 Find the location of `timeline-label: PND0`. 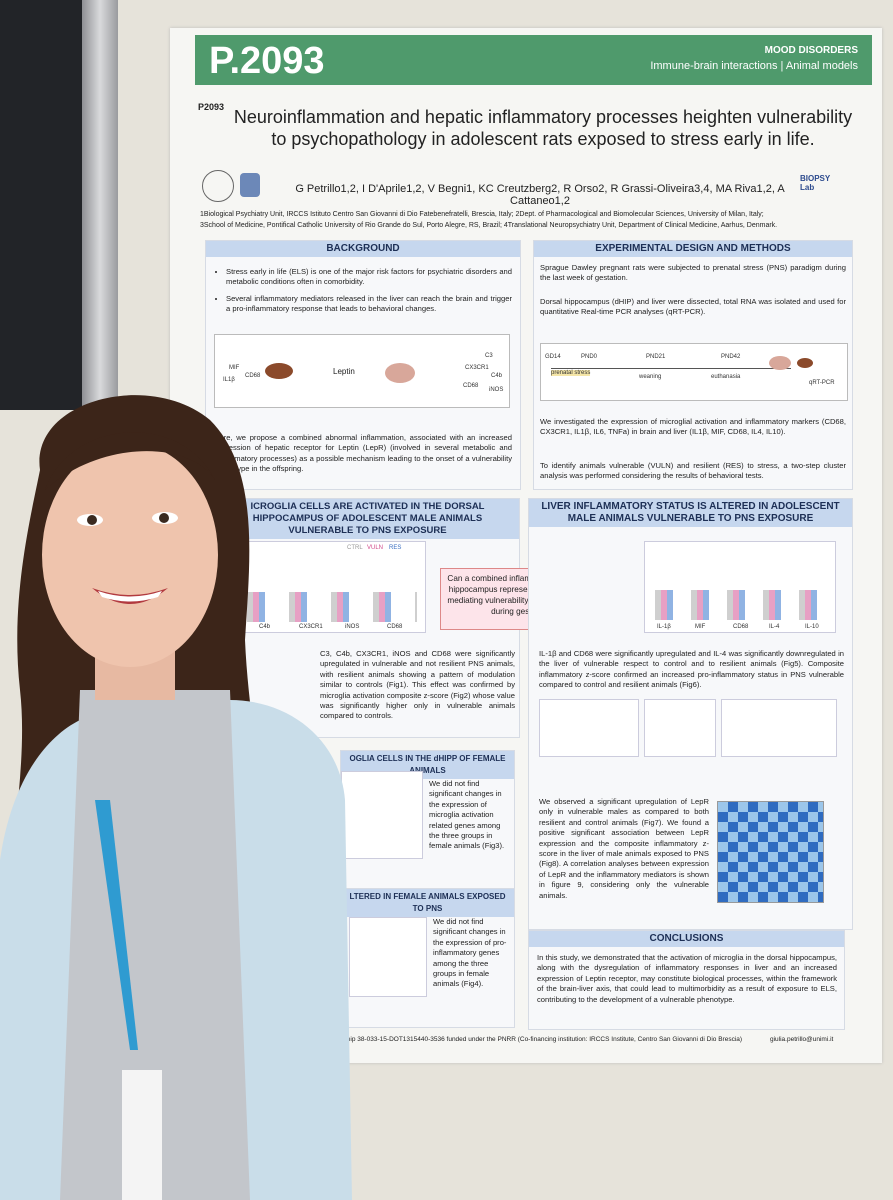

timeline-label: PND0 is located at coordinates (589, 357).